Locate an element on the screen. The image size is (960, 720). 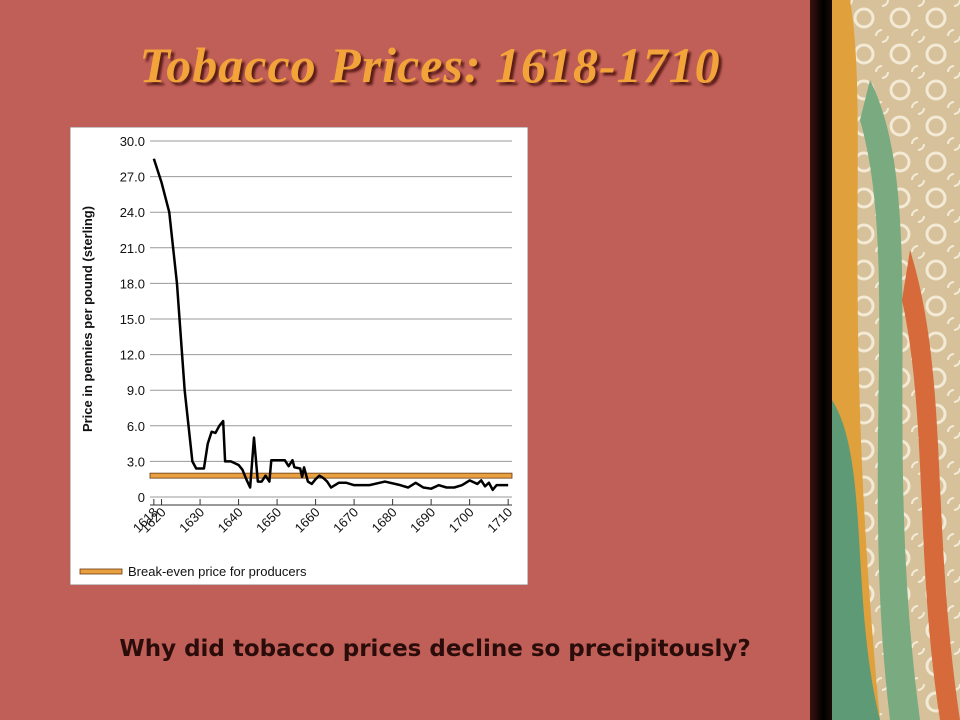
y-tick-label: 15.0 is located at coordinates (132, 319).